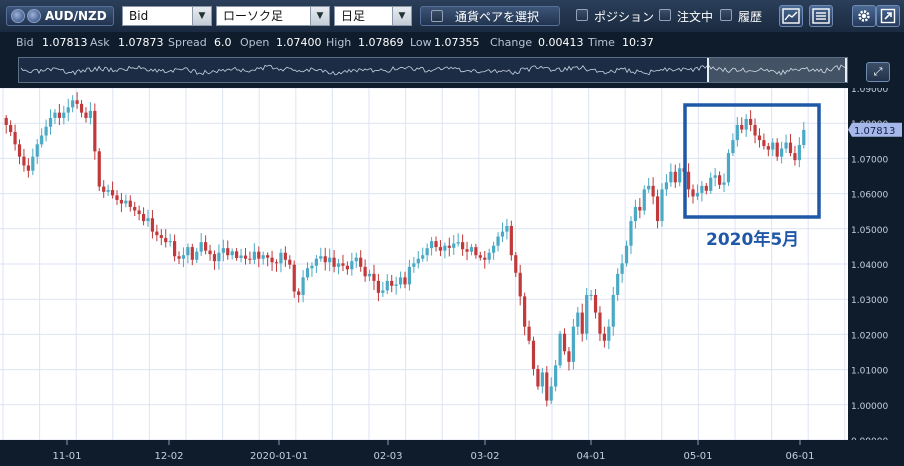  I want to click on chart-type-select: ローソク足 ▼, so click(273, 16).